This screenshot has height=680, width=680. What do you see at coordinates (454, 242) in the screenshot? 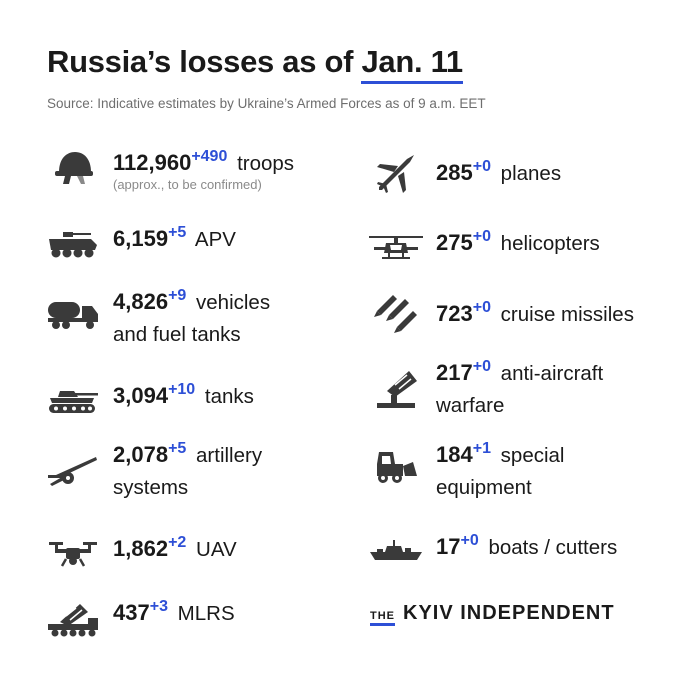
I see `helicopters-value: 275` at bounding box center [454, 242].